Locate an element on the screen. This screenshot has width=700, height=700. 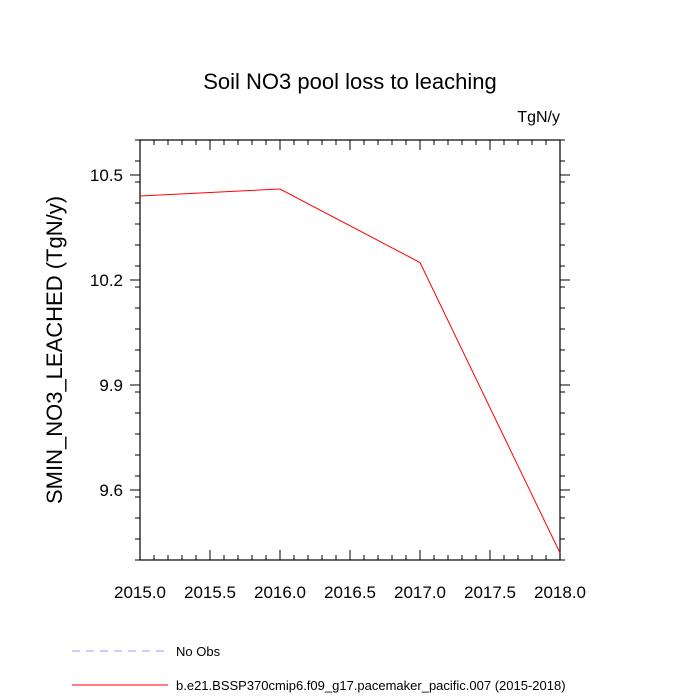
x-tick-label: 2017.0 is located at coordinates (420, 592).